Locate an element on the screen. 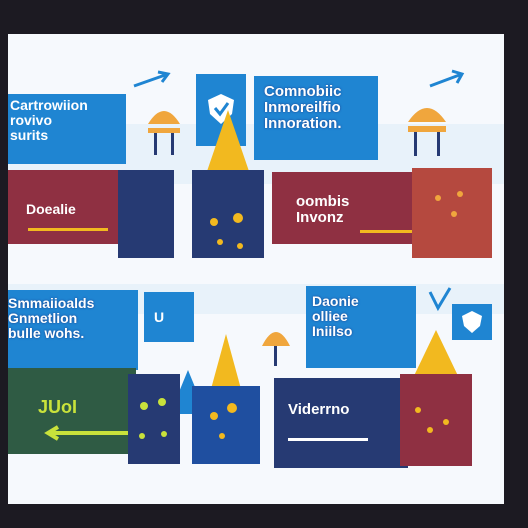  bottom-center-panel is located at coordinates (341, 423).